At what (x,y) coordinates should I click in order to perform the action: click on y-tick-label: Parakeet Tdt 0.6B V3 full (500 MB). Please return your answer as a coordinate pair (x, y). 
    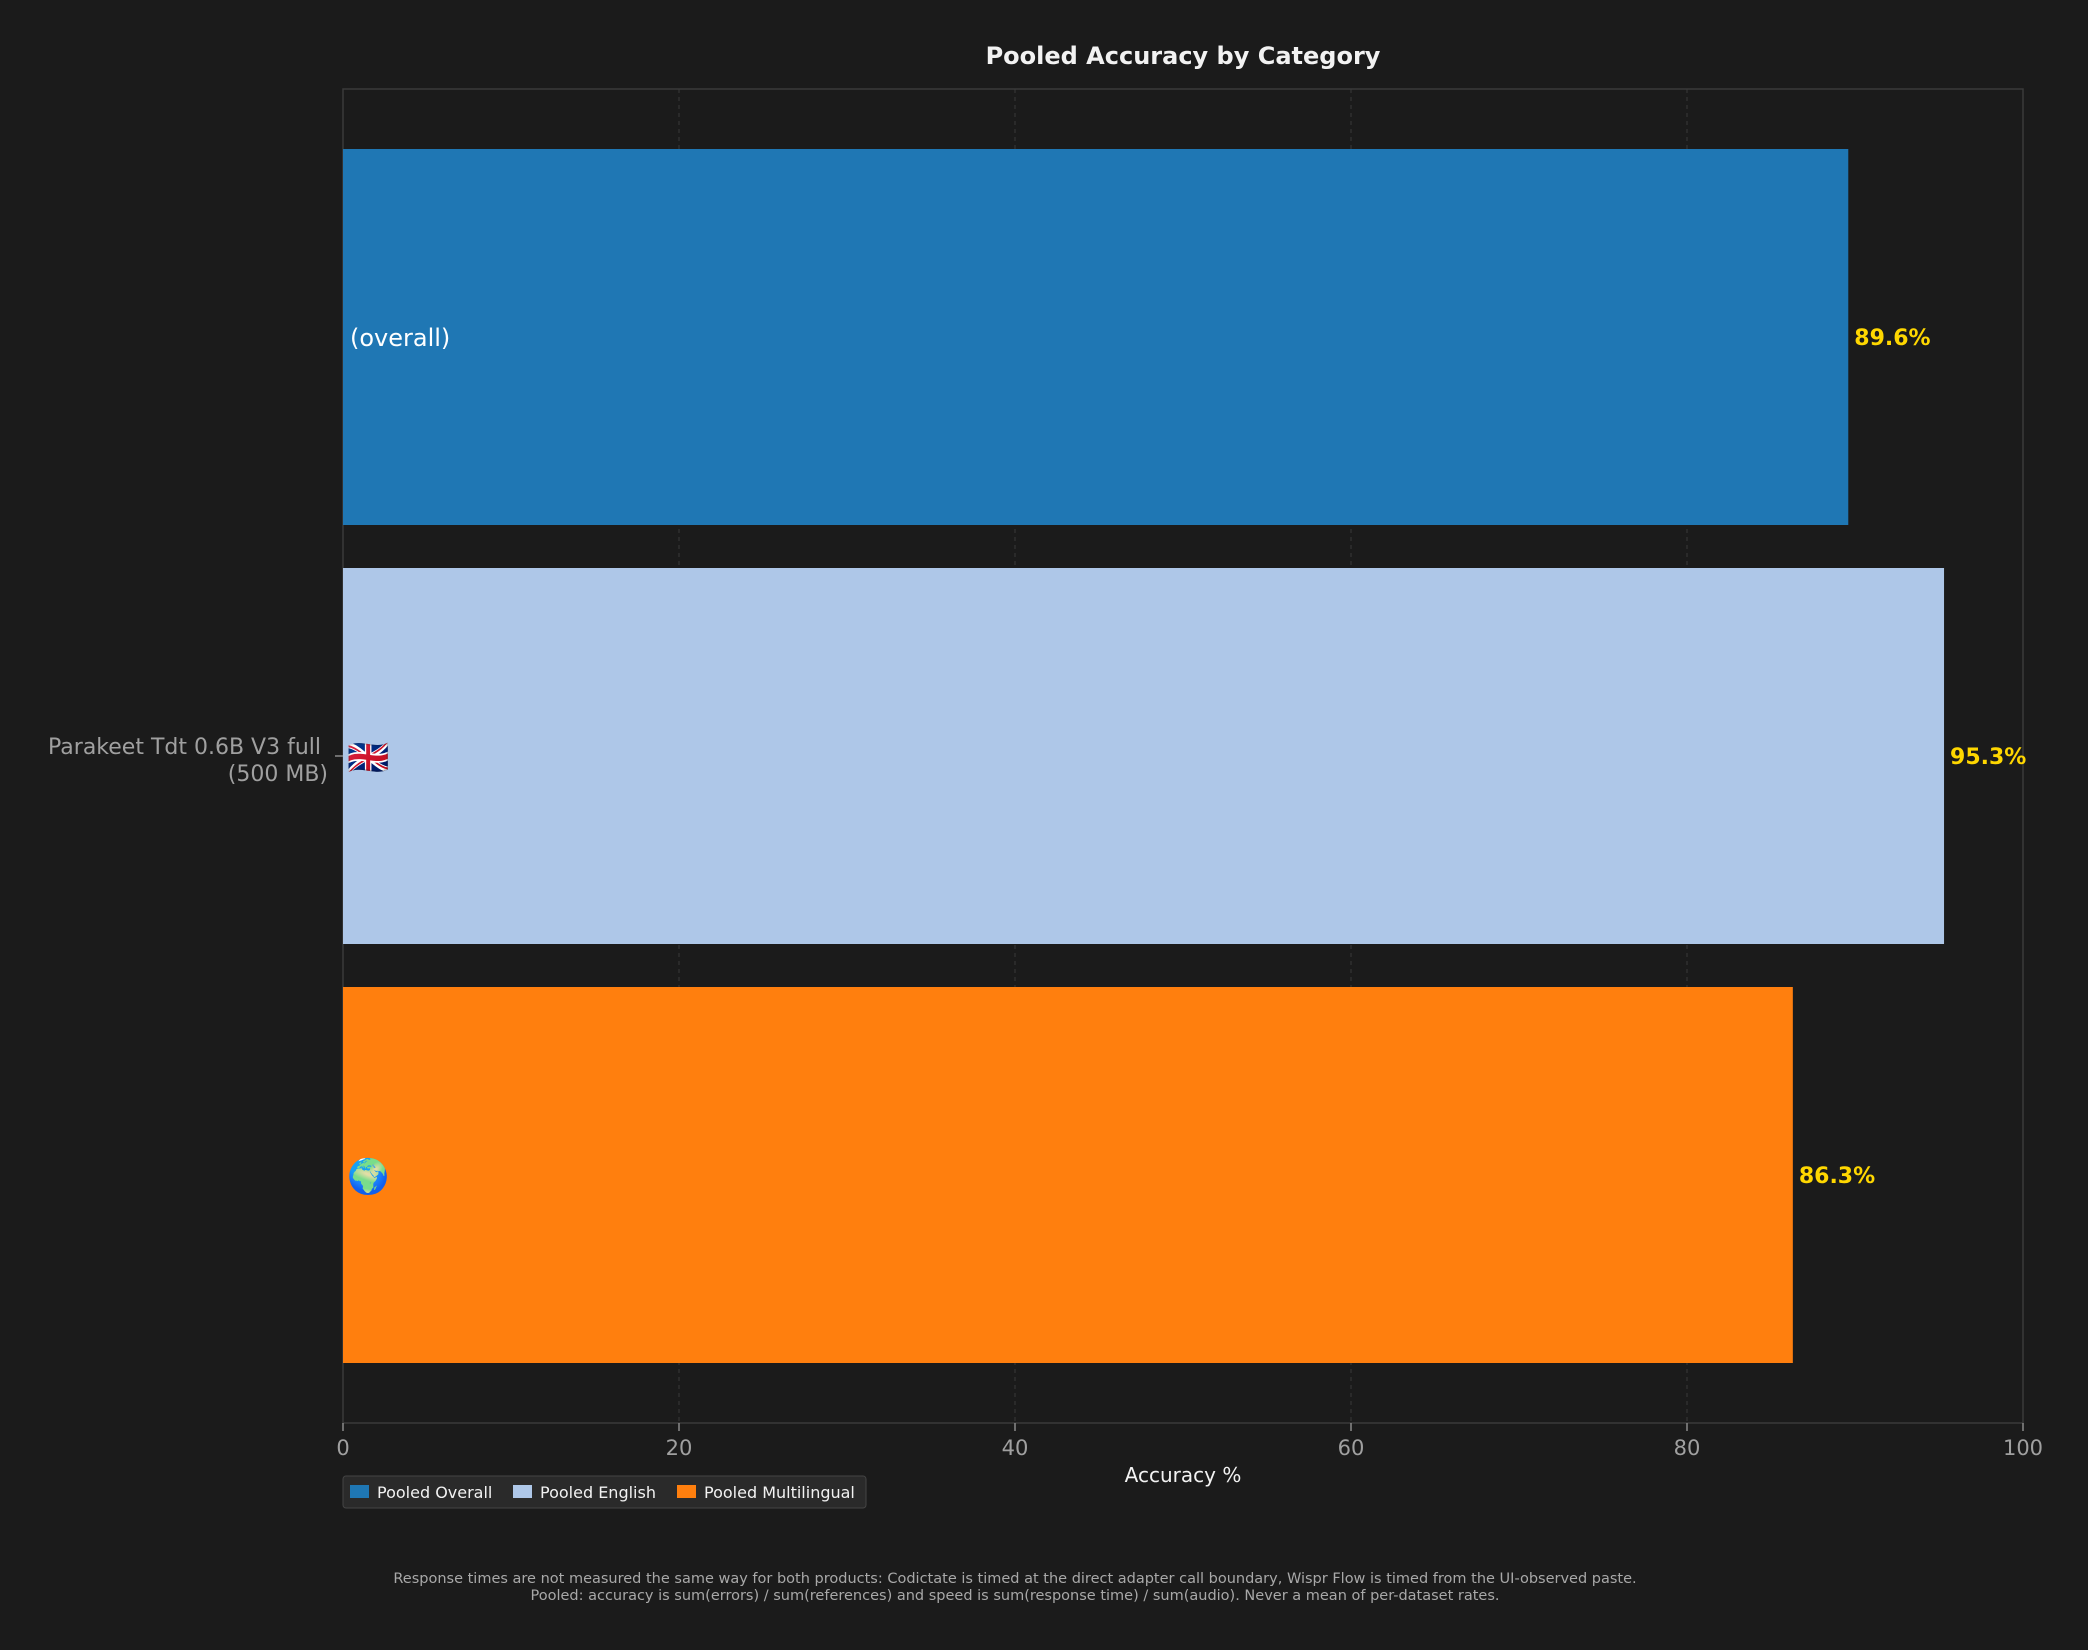
    Looking at the image, I should click on (188, 761).